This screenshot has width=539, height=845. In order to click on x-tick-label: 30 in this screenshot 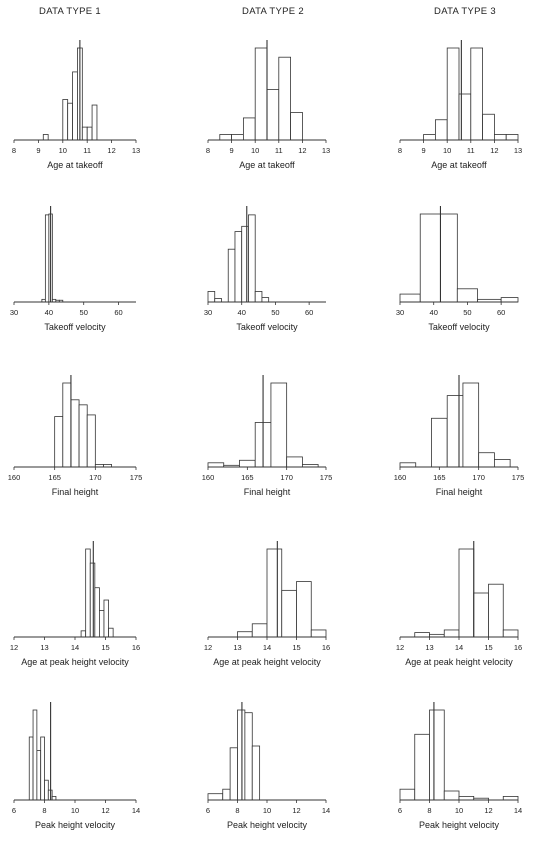, I will do `click(208, 312)`.